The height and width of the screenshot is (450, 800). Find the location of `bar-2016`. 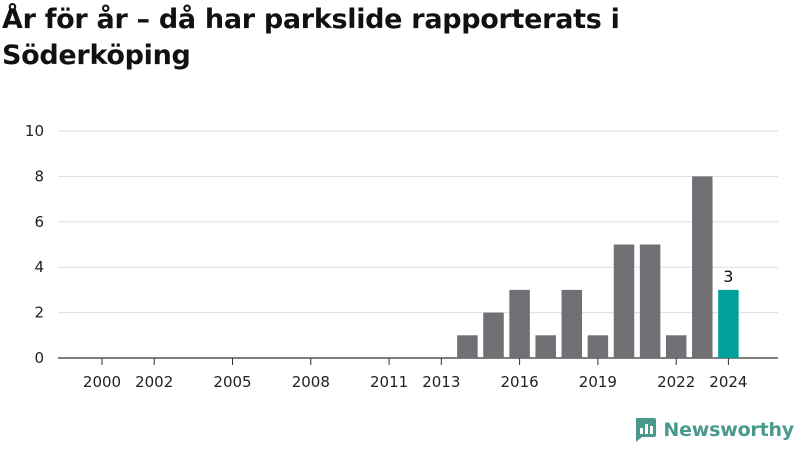

bar-2016 is located at coordinates (519, 323).